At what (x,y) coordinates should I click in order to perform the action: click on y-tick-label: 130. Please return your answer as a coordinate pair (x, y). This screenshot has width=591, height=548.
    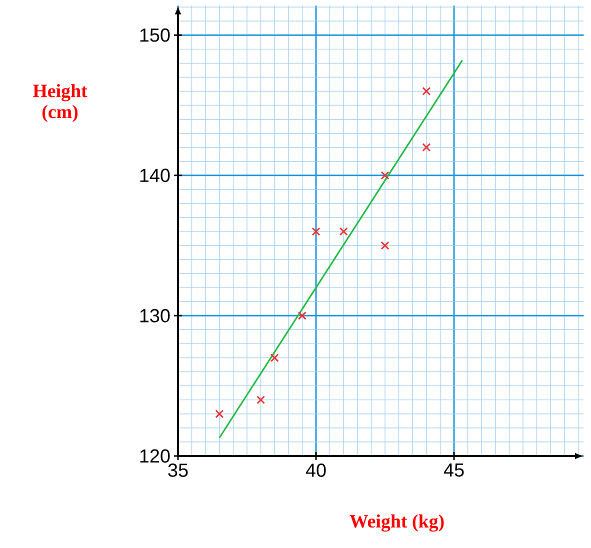
    Looking at the image, I should click on (155, 315).